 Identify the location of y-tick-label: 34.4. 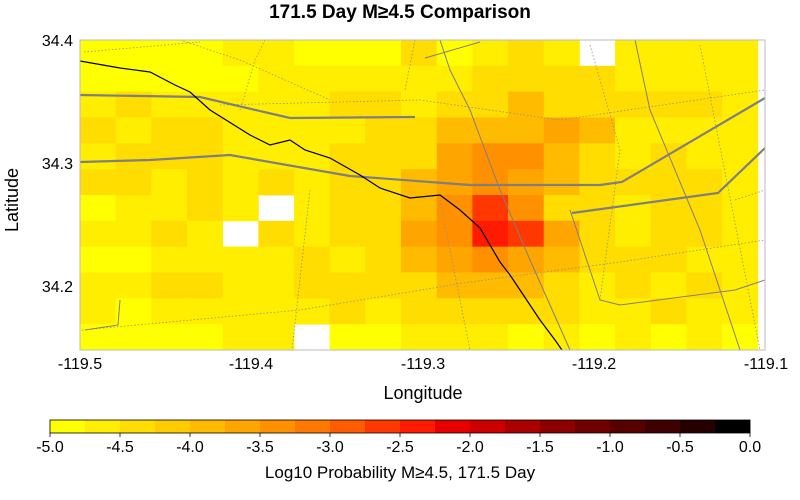
(57, 41).